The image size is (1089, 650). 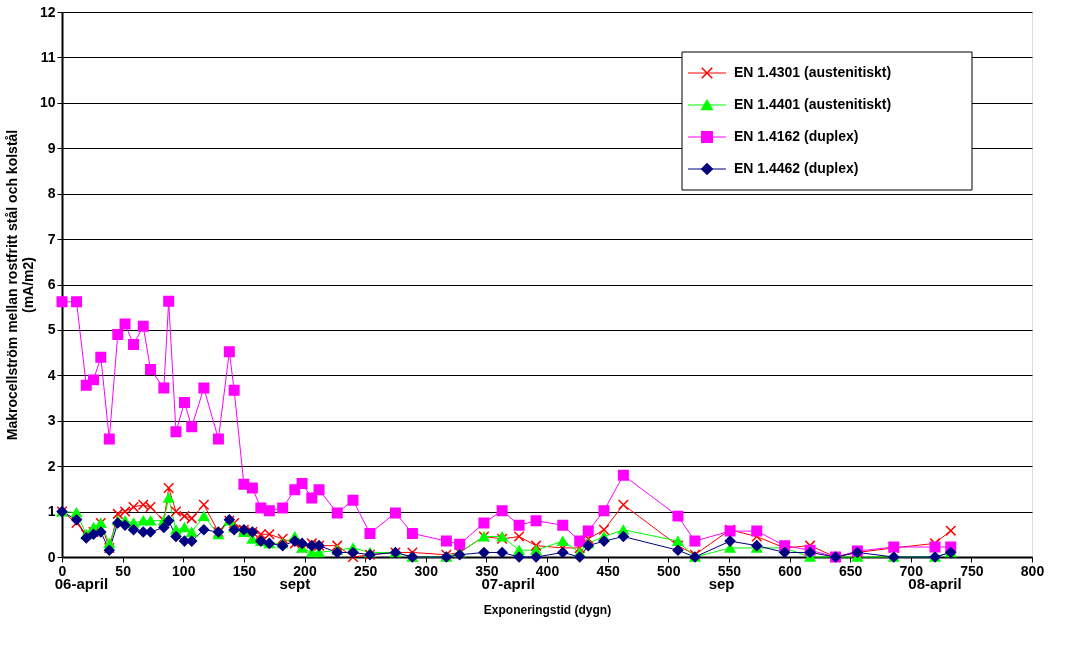 I want to click on x-tick-label: 150, so click(x=244, y=570).